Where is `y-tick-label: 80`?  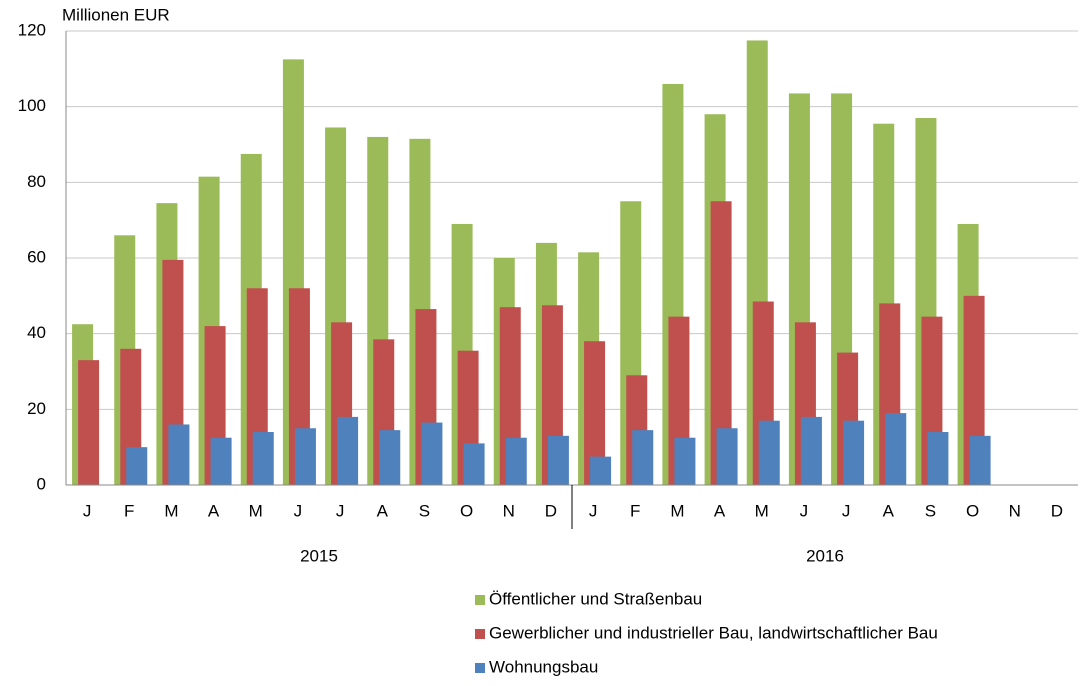 y-tick-label: 80 is located at coordinates (36, 181).